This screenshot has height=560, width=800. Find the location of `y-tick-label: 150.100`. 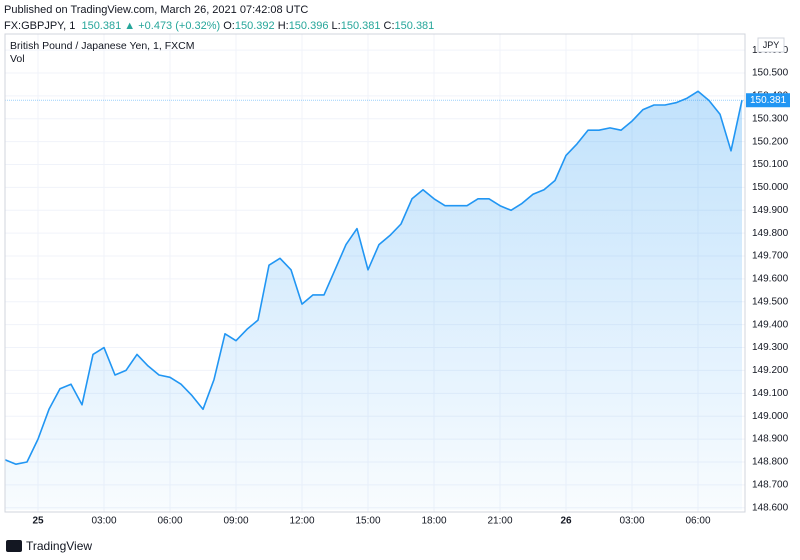

y-tick-label: 150.100 is located at coordinates (770, 164).